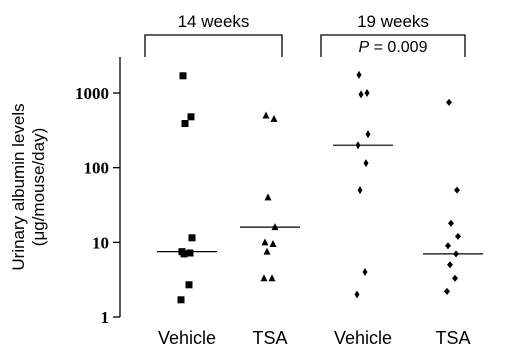  I want to click on group-brackets: 14 weeks 19 weeks P = 0.009, so click(305, 34).